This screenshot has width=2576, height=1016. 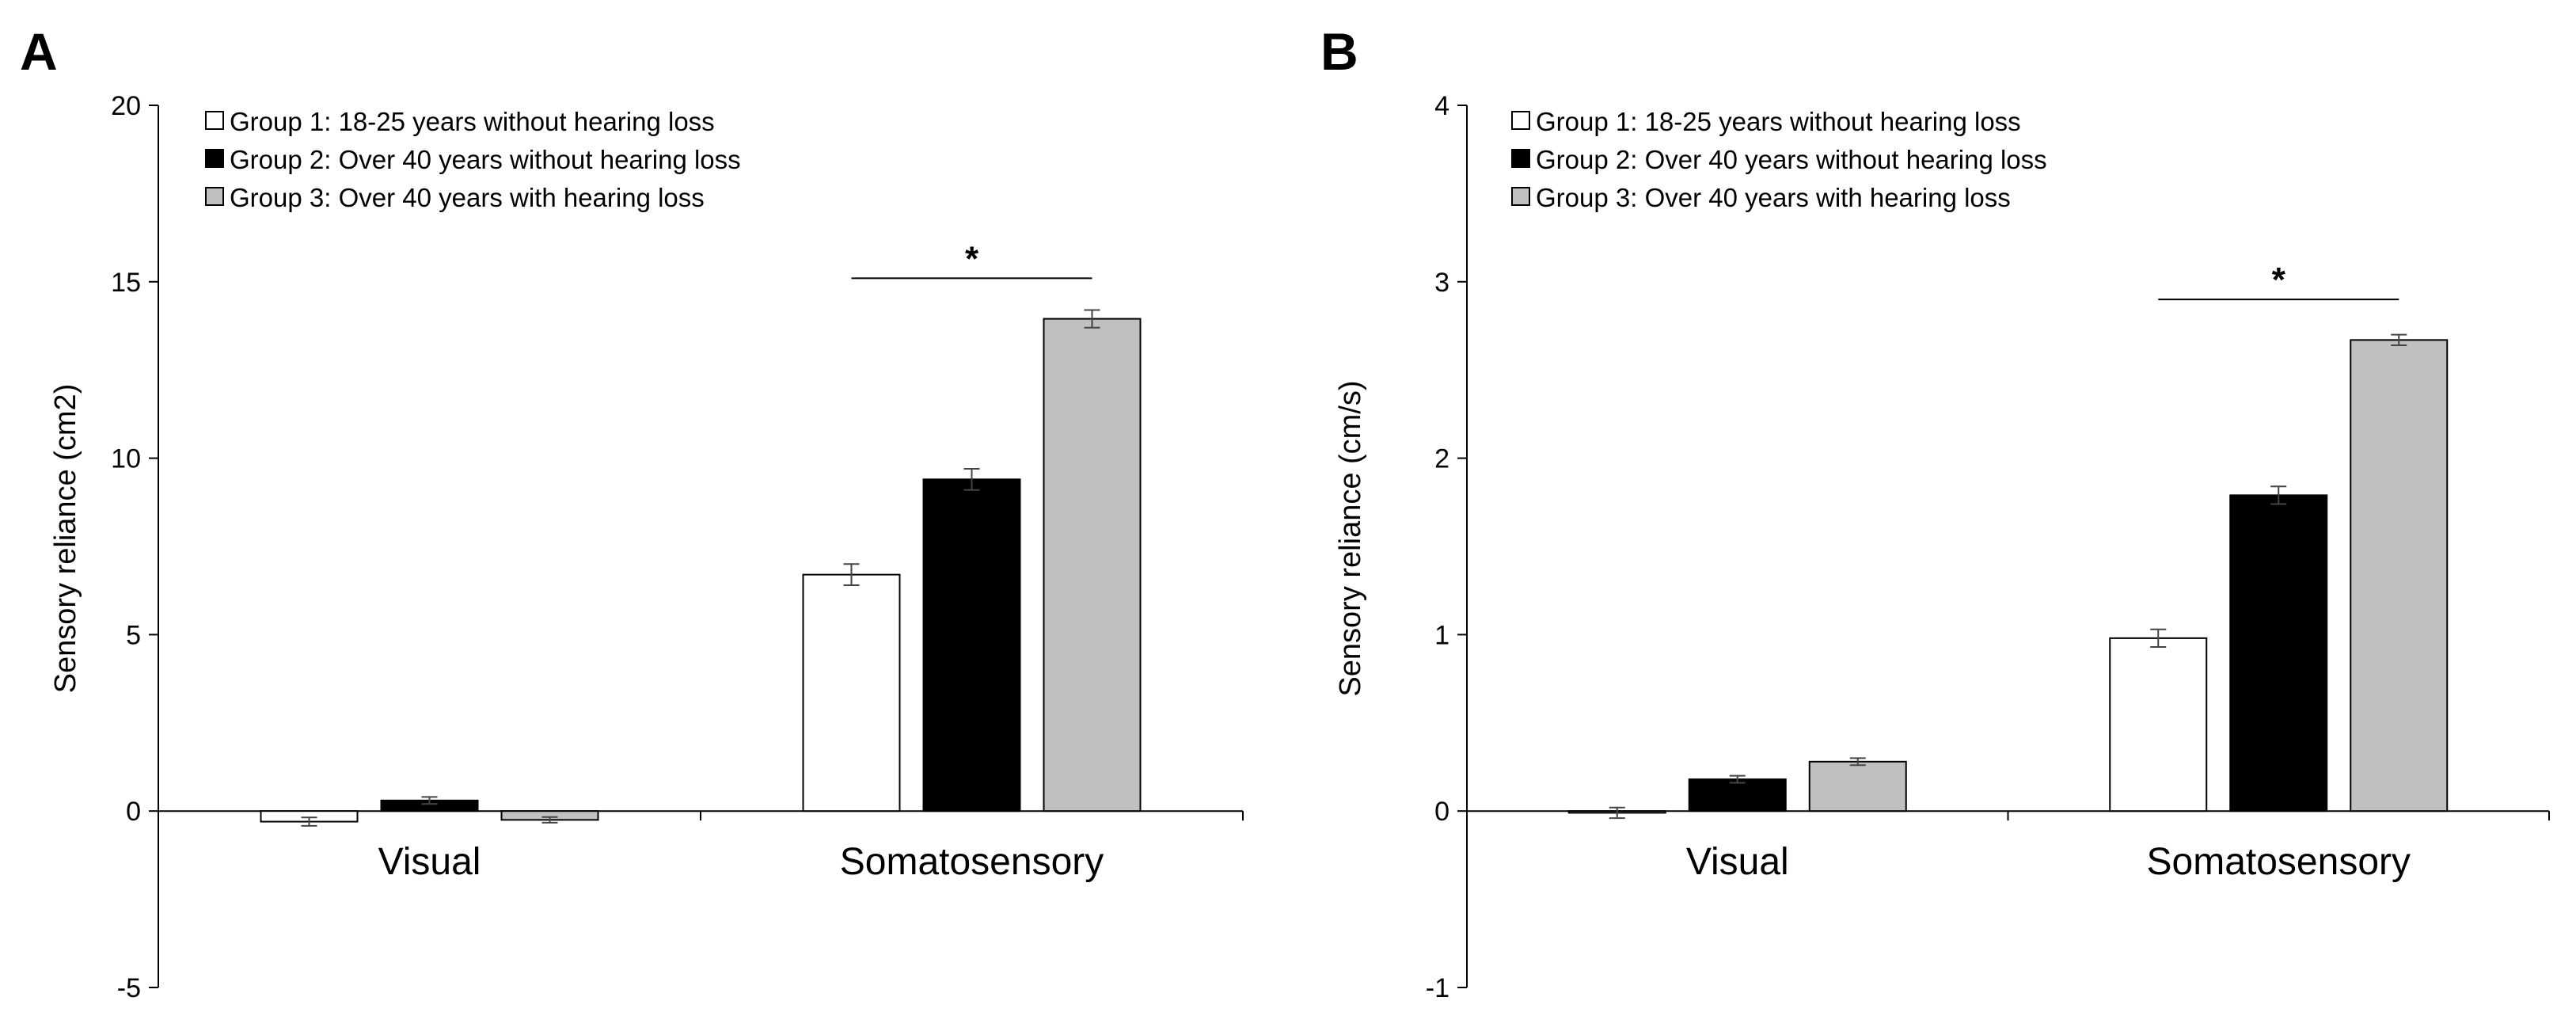 I want to click on panel-label: B, so click(x=1339, y=51).